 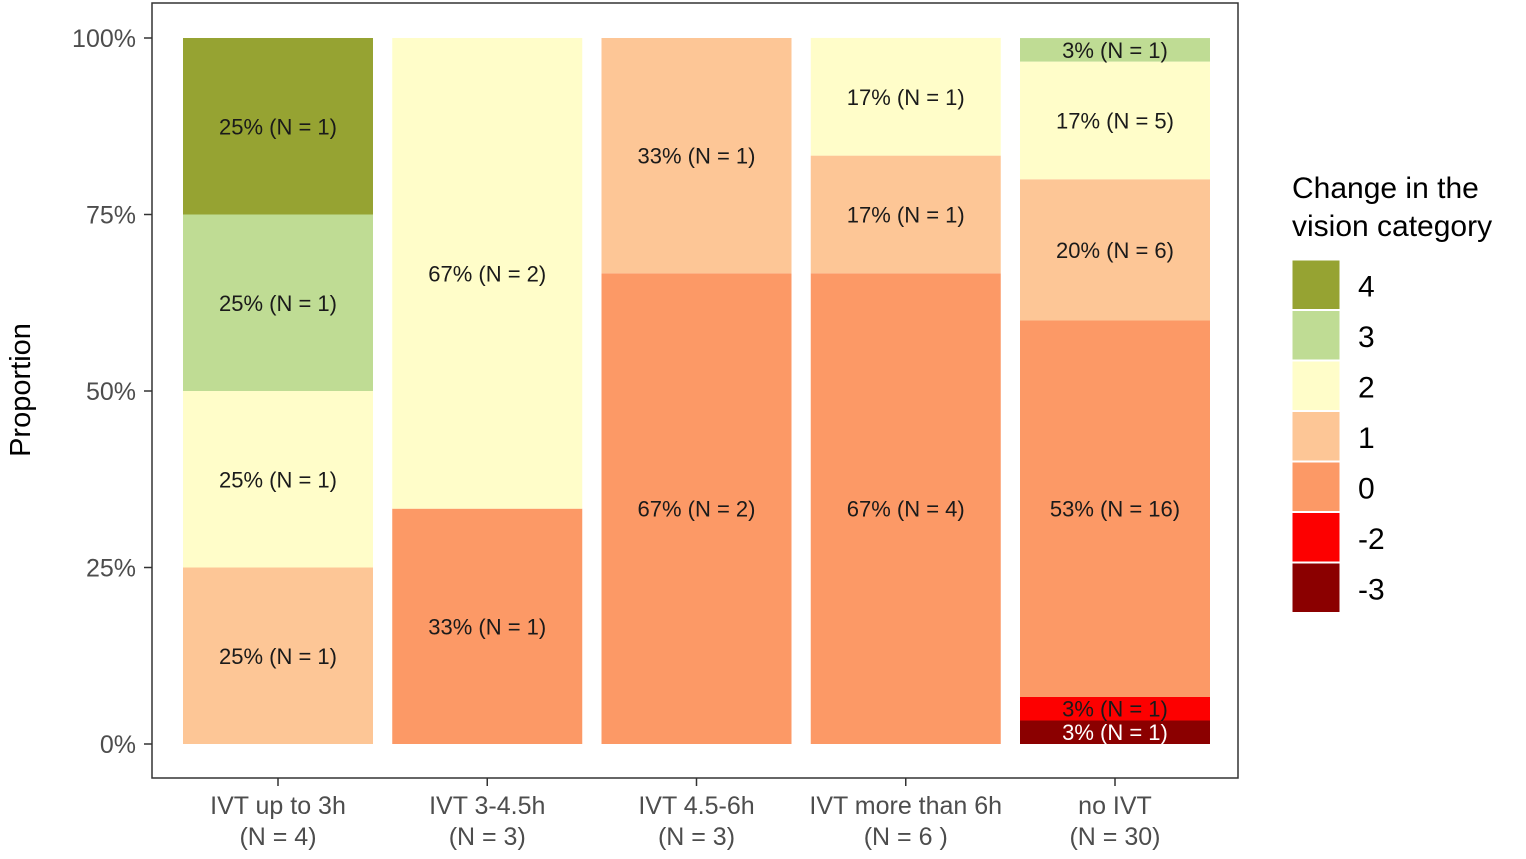 What do you see at coordinates (118, 745) in the screenshot?
I see `y-tick-label: 0%` at bounding box center [118, 745].